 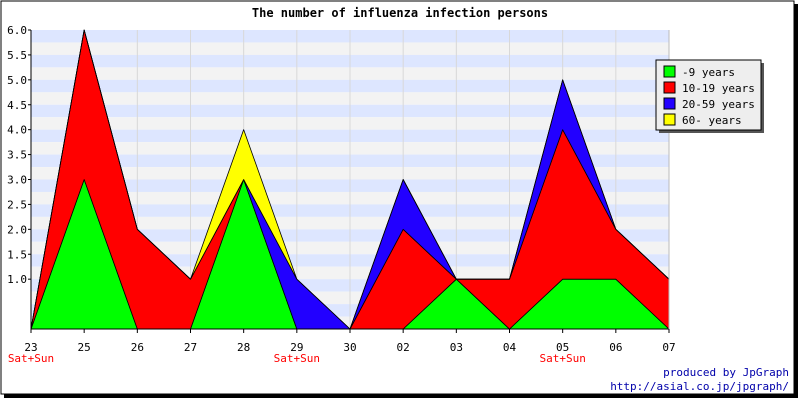 What do you see at coordinates (615, 347) in the screenshot?
I see `x-tick-label: 06` at bounding box center [615, 347].